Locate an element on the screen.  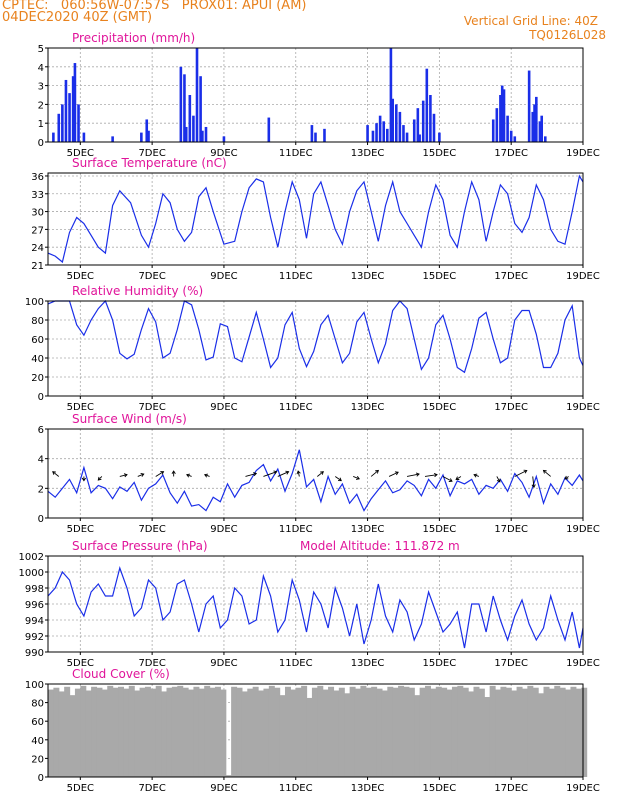
ytick-label: 100 is located at coordinates (34, 302).